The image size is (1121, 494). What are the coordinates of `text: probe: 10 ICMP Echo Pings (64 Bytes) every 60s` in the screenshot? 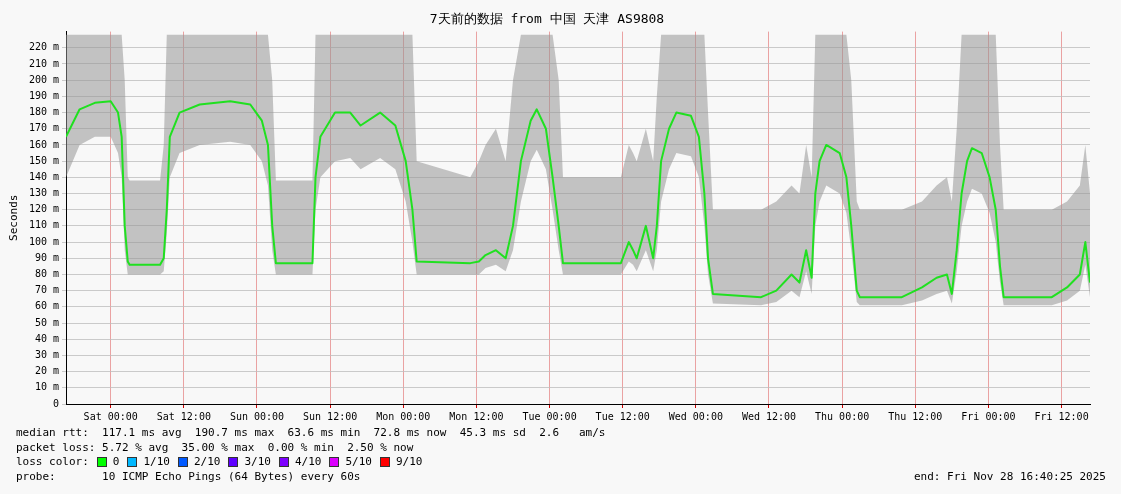 It's located at (188, 477).